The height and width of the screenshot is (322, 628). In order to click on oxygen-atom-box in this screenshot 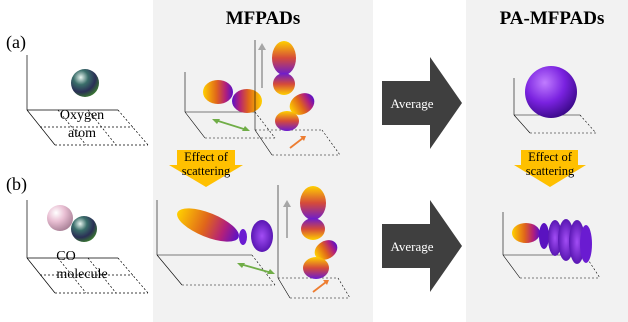, I will do `click(87, 100)`.